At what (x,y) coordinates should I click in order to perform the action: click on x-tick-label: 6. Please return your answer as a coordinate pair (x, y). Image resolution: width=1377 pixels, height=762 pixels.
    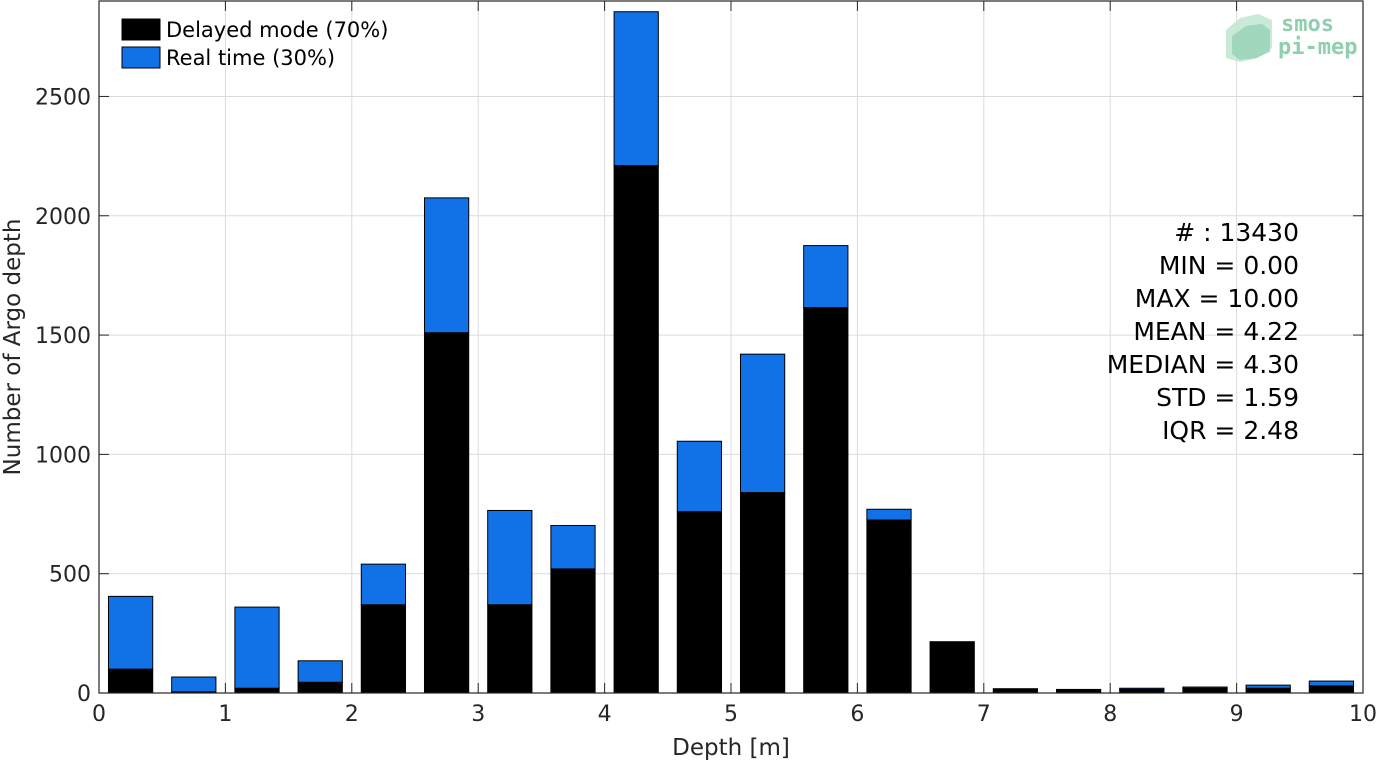
    Looking at the image, I should click on (857, 714).